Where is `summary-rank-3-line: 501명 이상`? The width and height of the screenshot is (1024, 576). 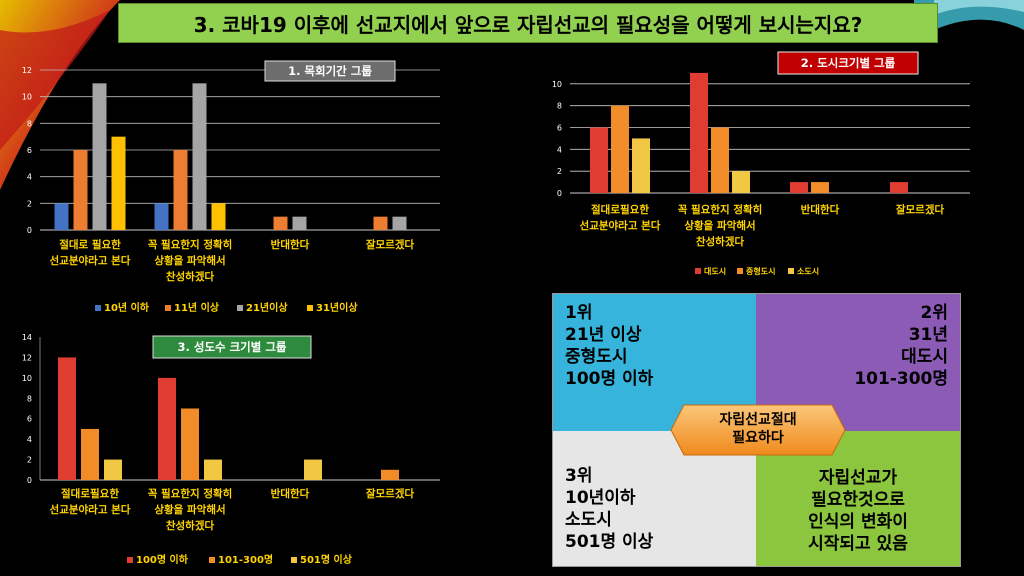
summary-rank-3-line: 501명 이상 is located at coordinates (609, 542).